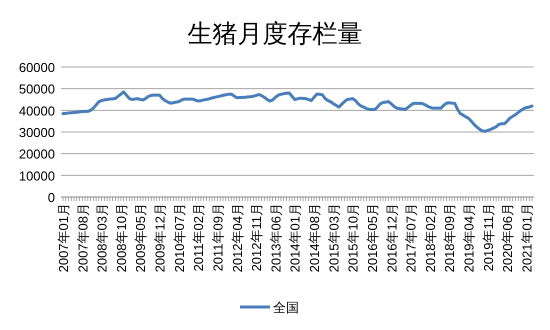 The width and height of the screenshot is (550, 330). What do you see at coordinates (63, 237) in the screenshot?
I see `x-tick-label: 2007年01月` at bounding box center [63, 237].